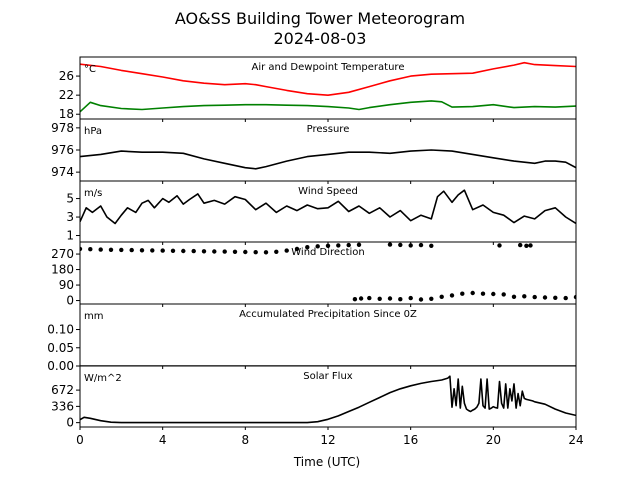  Describe the element at coordinates (80, 440) in the screenshot. I see `x-tick-label: 0` at that location.